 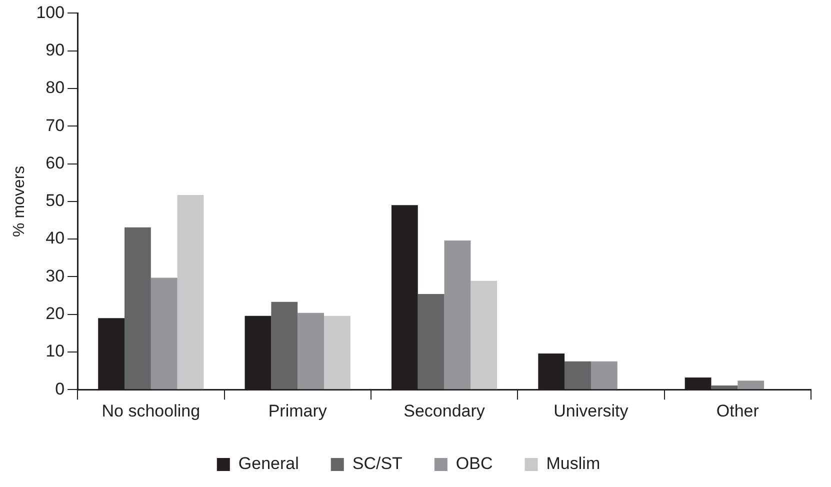 I want to click on y-tick-label: 10, so click(x=55, y=351).